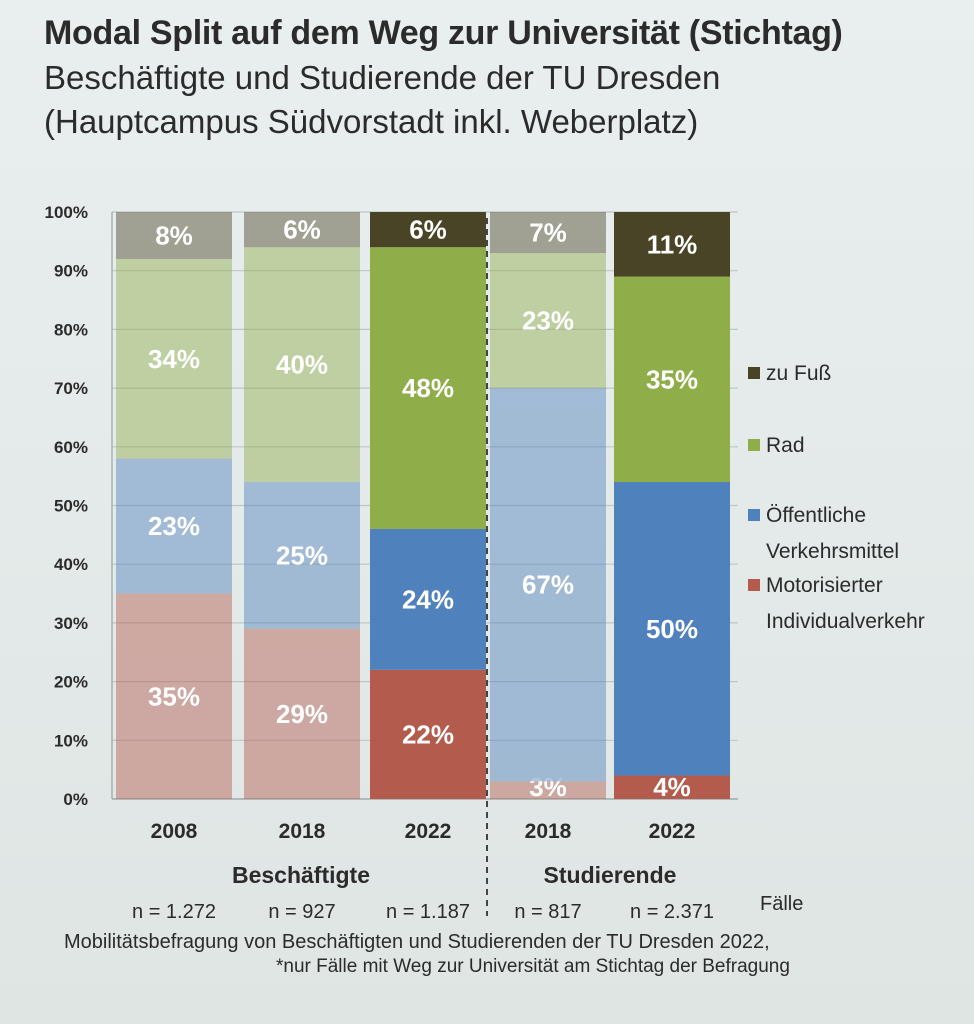 The image size is (974, 1024). I want to click on y-tick-label: 30%, so click(71, 623).